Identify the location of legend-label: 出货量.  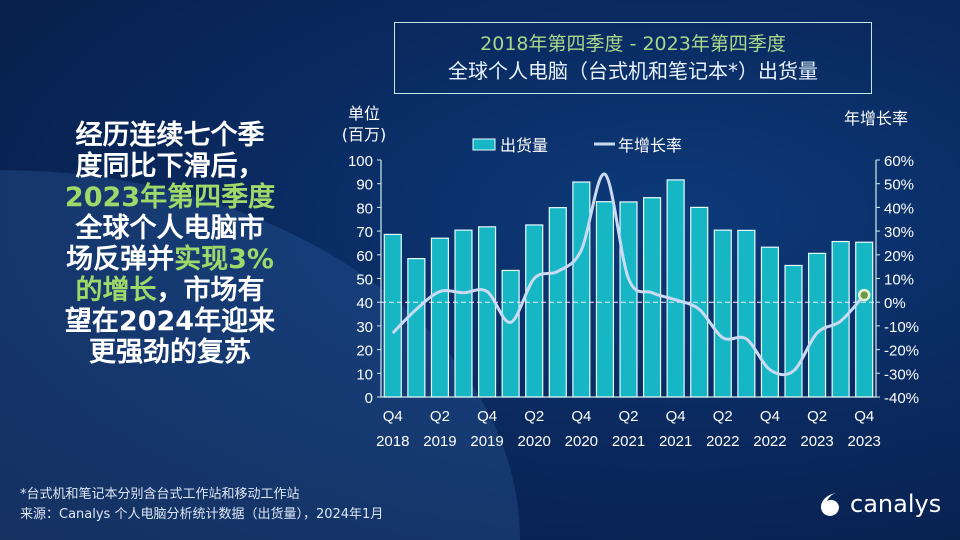
(524, 145).